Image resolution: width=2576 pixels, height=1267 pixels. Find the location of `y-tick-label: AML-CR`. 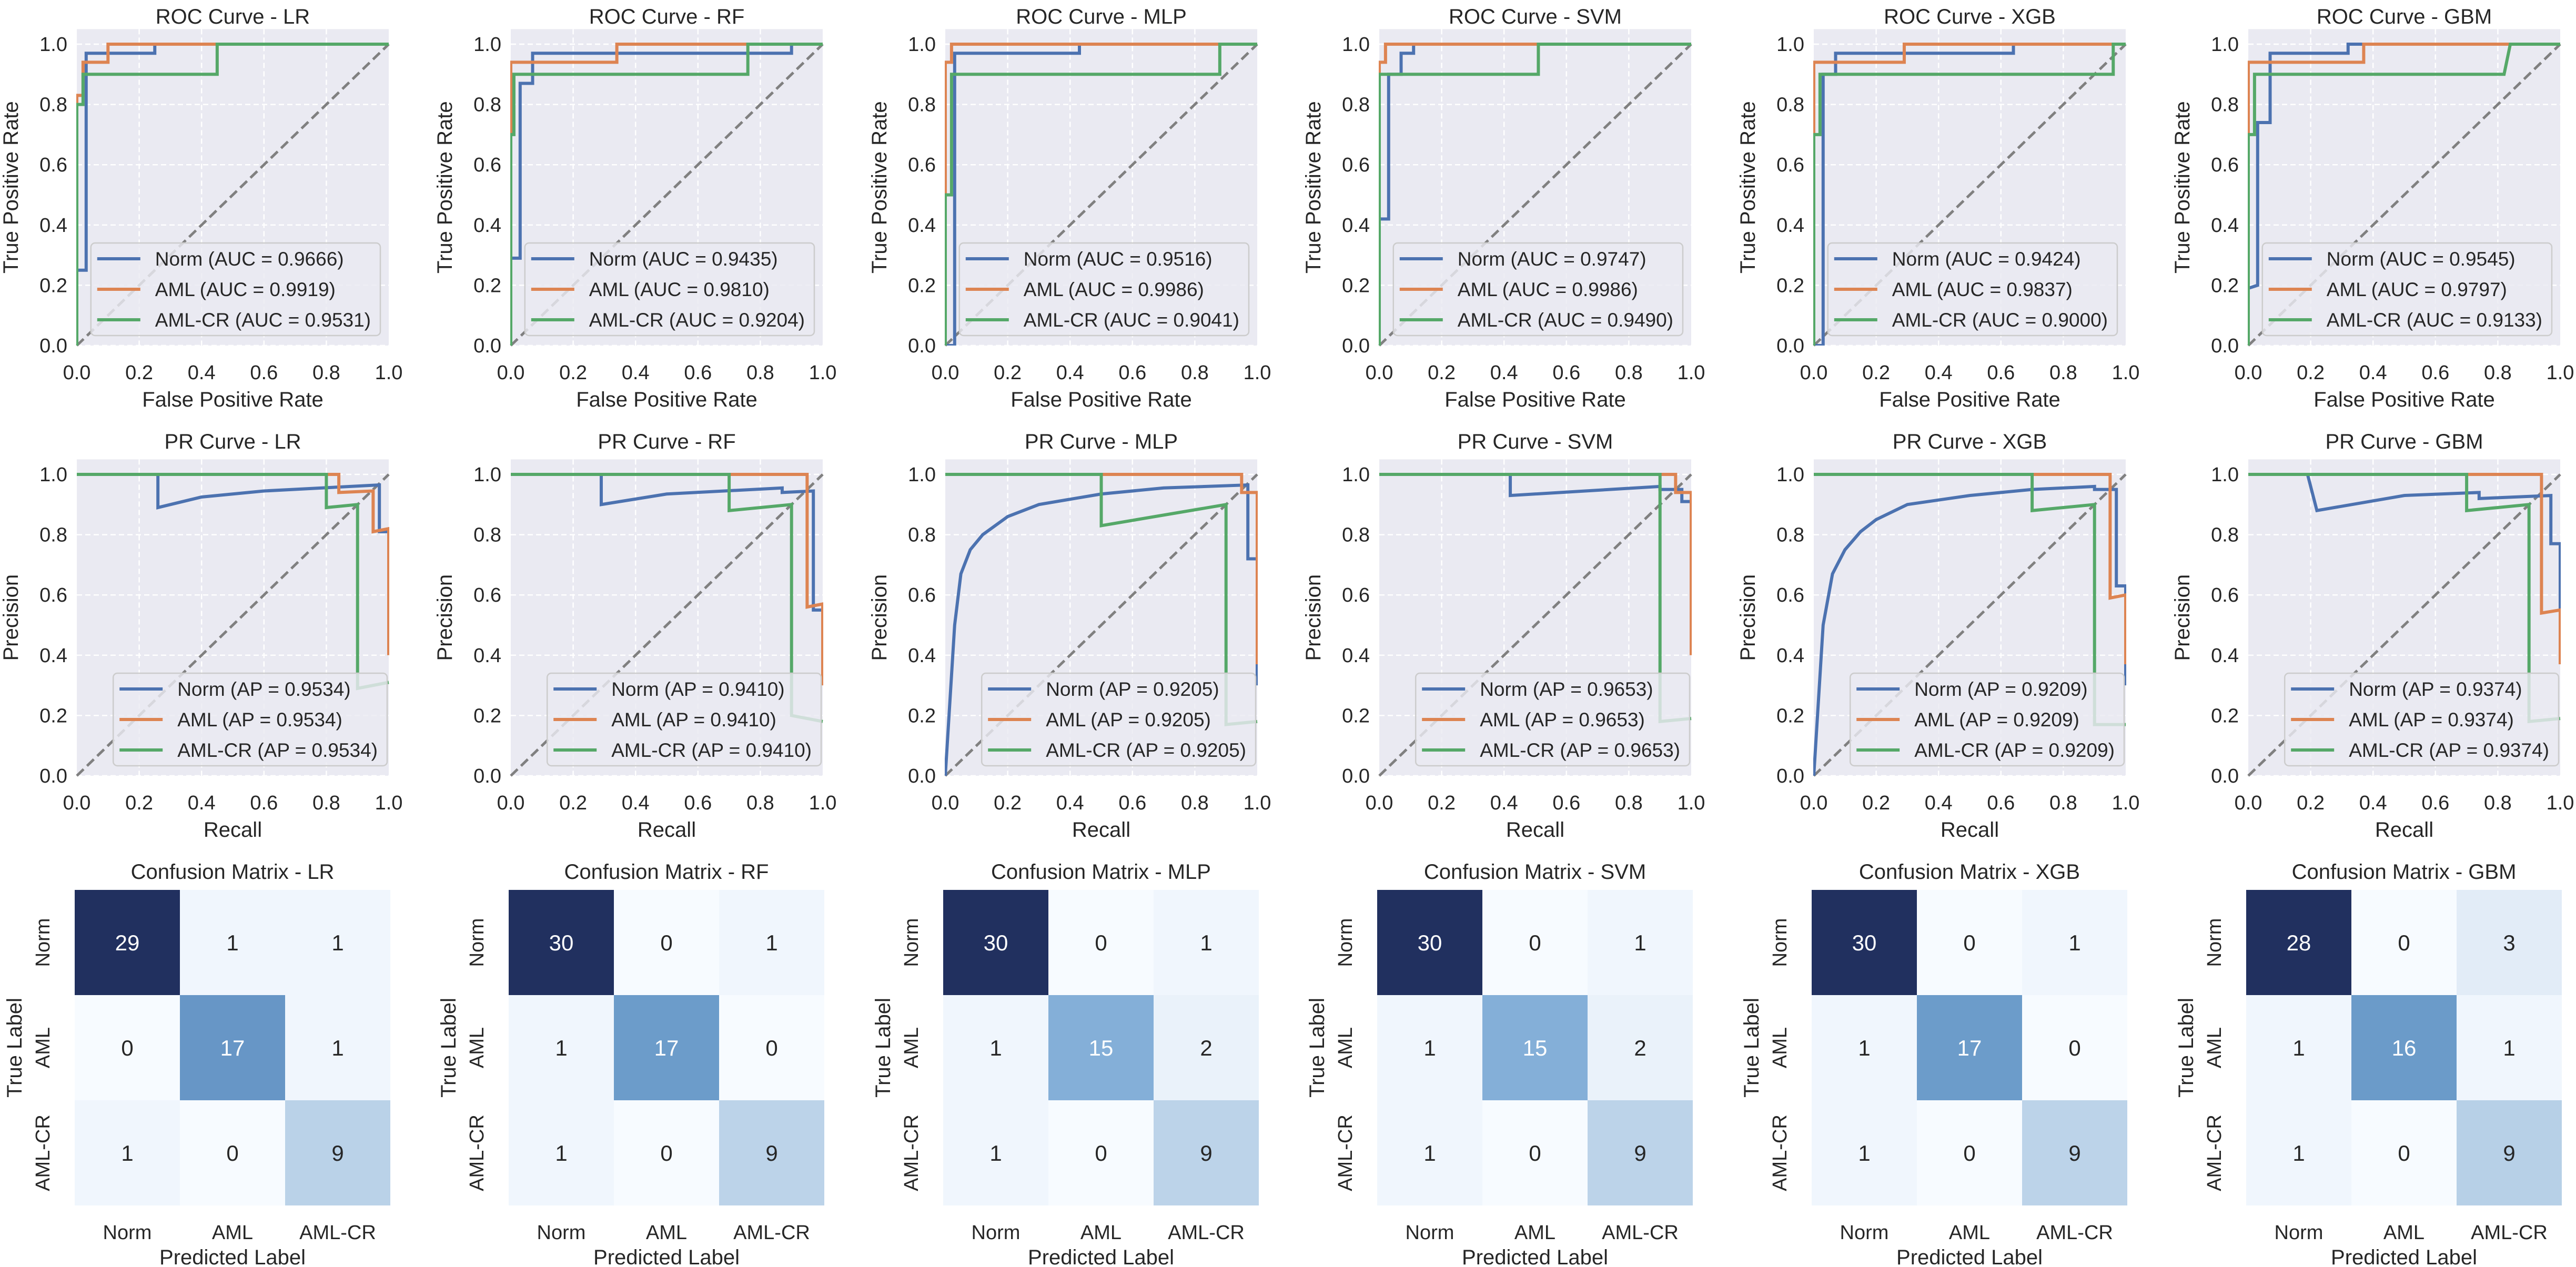

y-tick-label: AML-CR is located at coordinates (1780, 1152).